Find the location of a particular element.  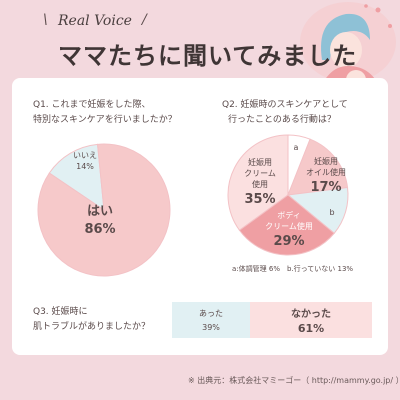

kicker-slash-left: \ is located at coordinates (45, 20).